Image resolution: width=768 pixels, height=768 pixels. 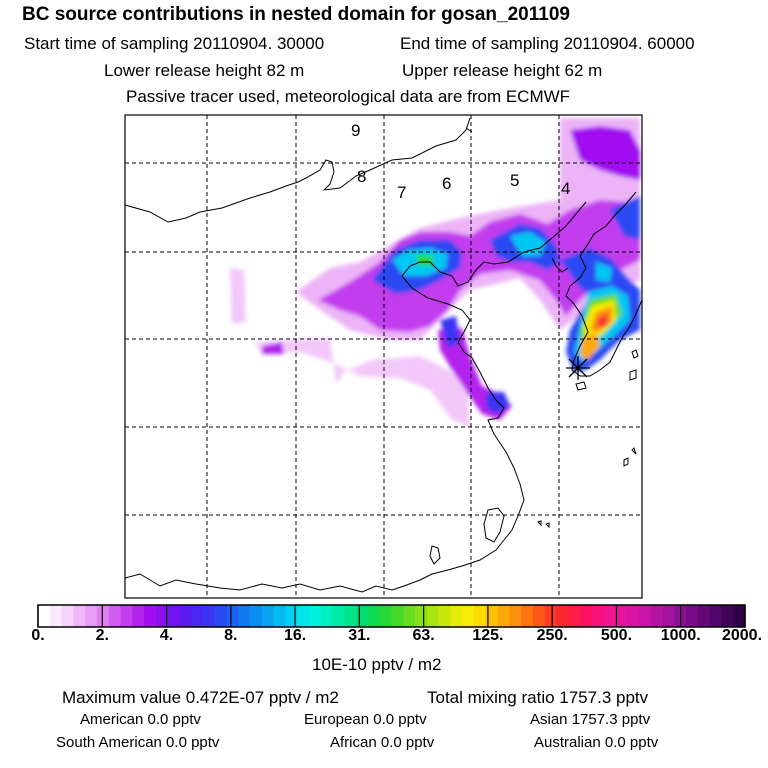 I want to click on colorbar, so click(x=391, y=616).